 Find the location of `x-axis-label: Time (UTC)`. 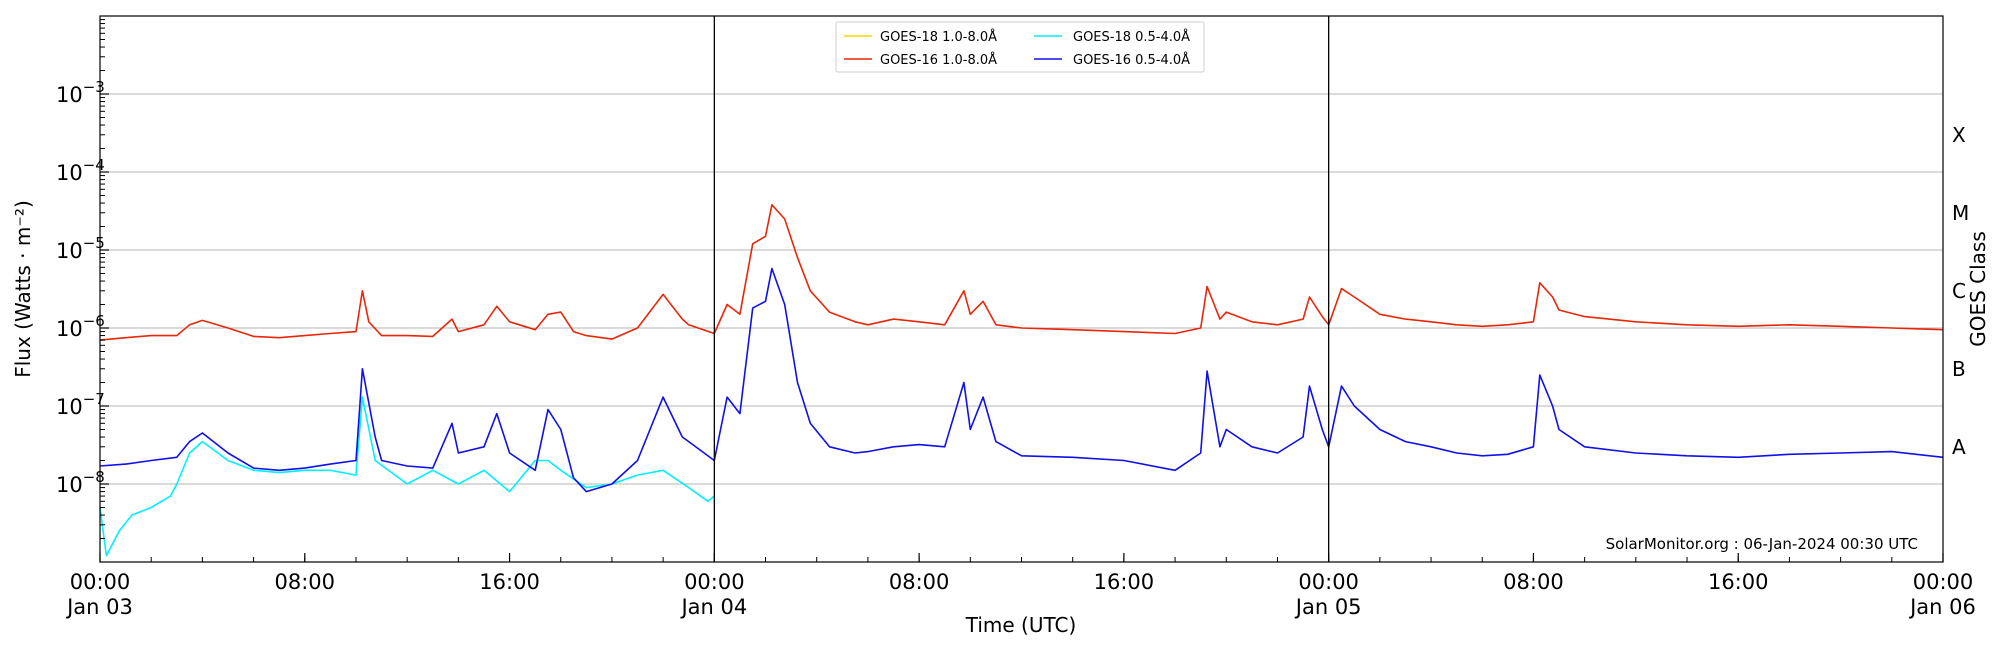

x-axis-label: Time (UTC) is located at coordinates (1021, 625).